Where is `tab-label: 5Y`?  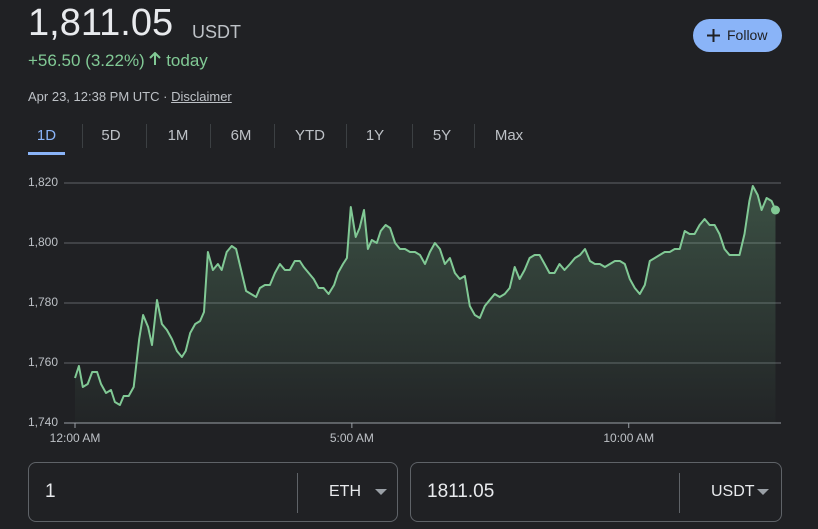
tab-label: 5Y is located at coordinates (442, 135).